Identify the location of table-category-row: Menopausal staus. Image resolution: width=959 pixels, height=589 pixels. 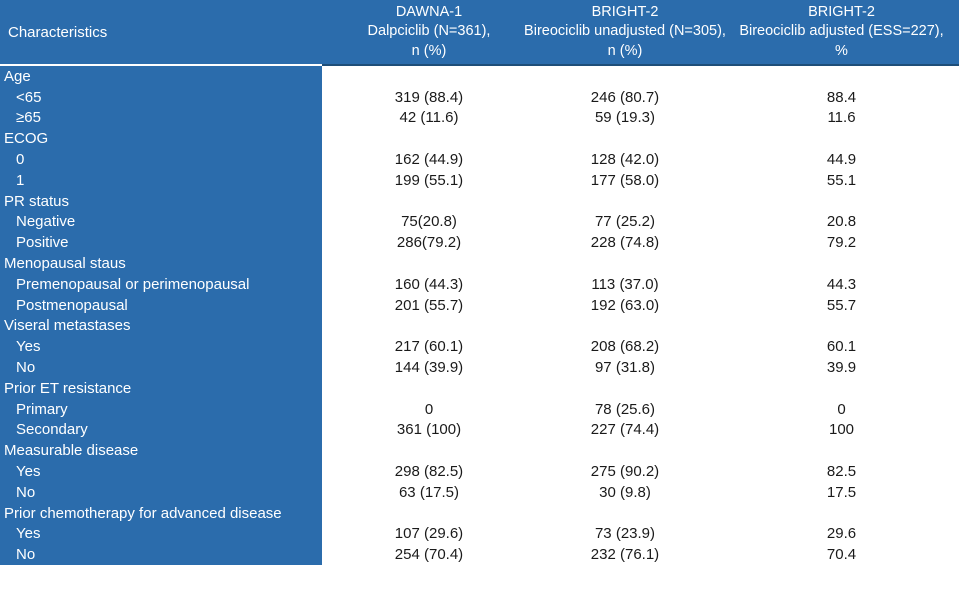
(479, 263).